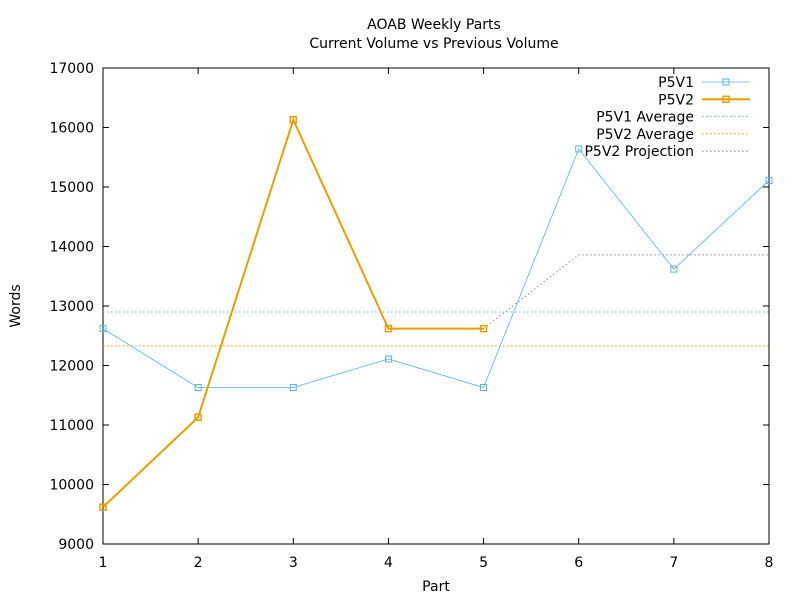  What do you see at coordinates (103, 563) in the screenshot?
I see `x-tick-label: 1` at bounding box center [103, 563].